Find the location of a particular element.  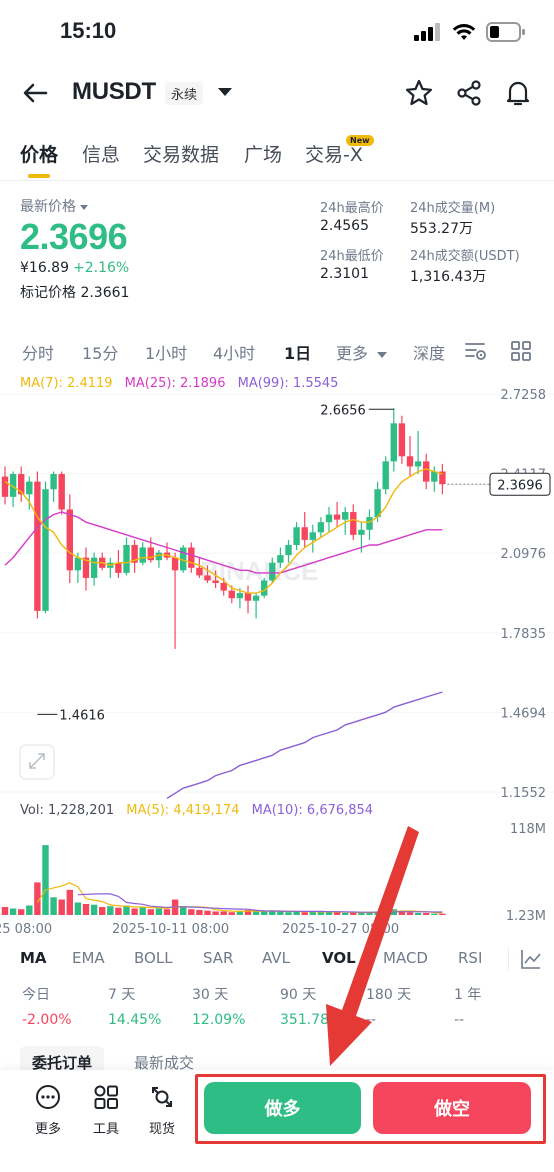

spot-swap-icon is located at coordinates (162, 1097).